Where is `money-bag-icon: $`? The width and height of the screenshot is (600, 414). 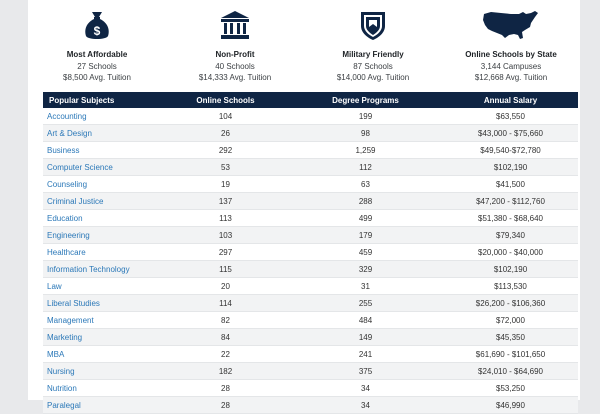 money-bag-icon: $ is located at coordinates (97, 25).